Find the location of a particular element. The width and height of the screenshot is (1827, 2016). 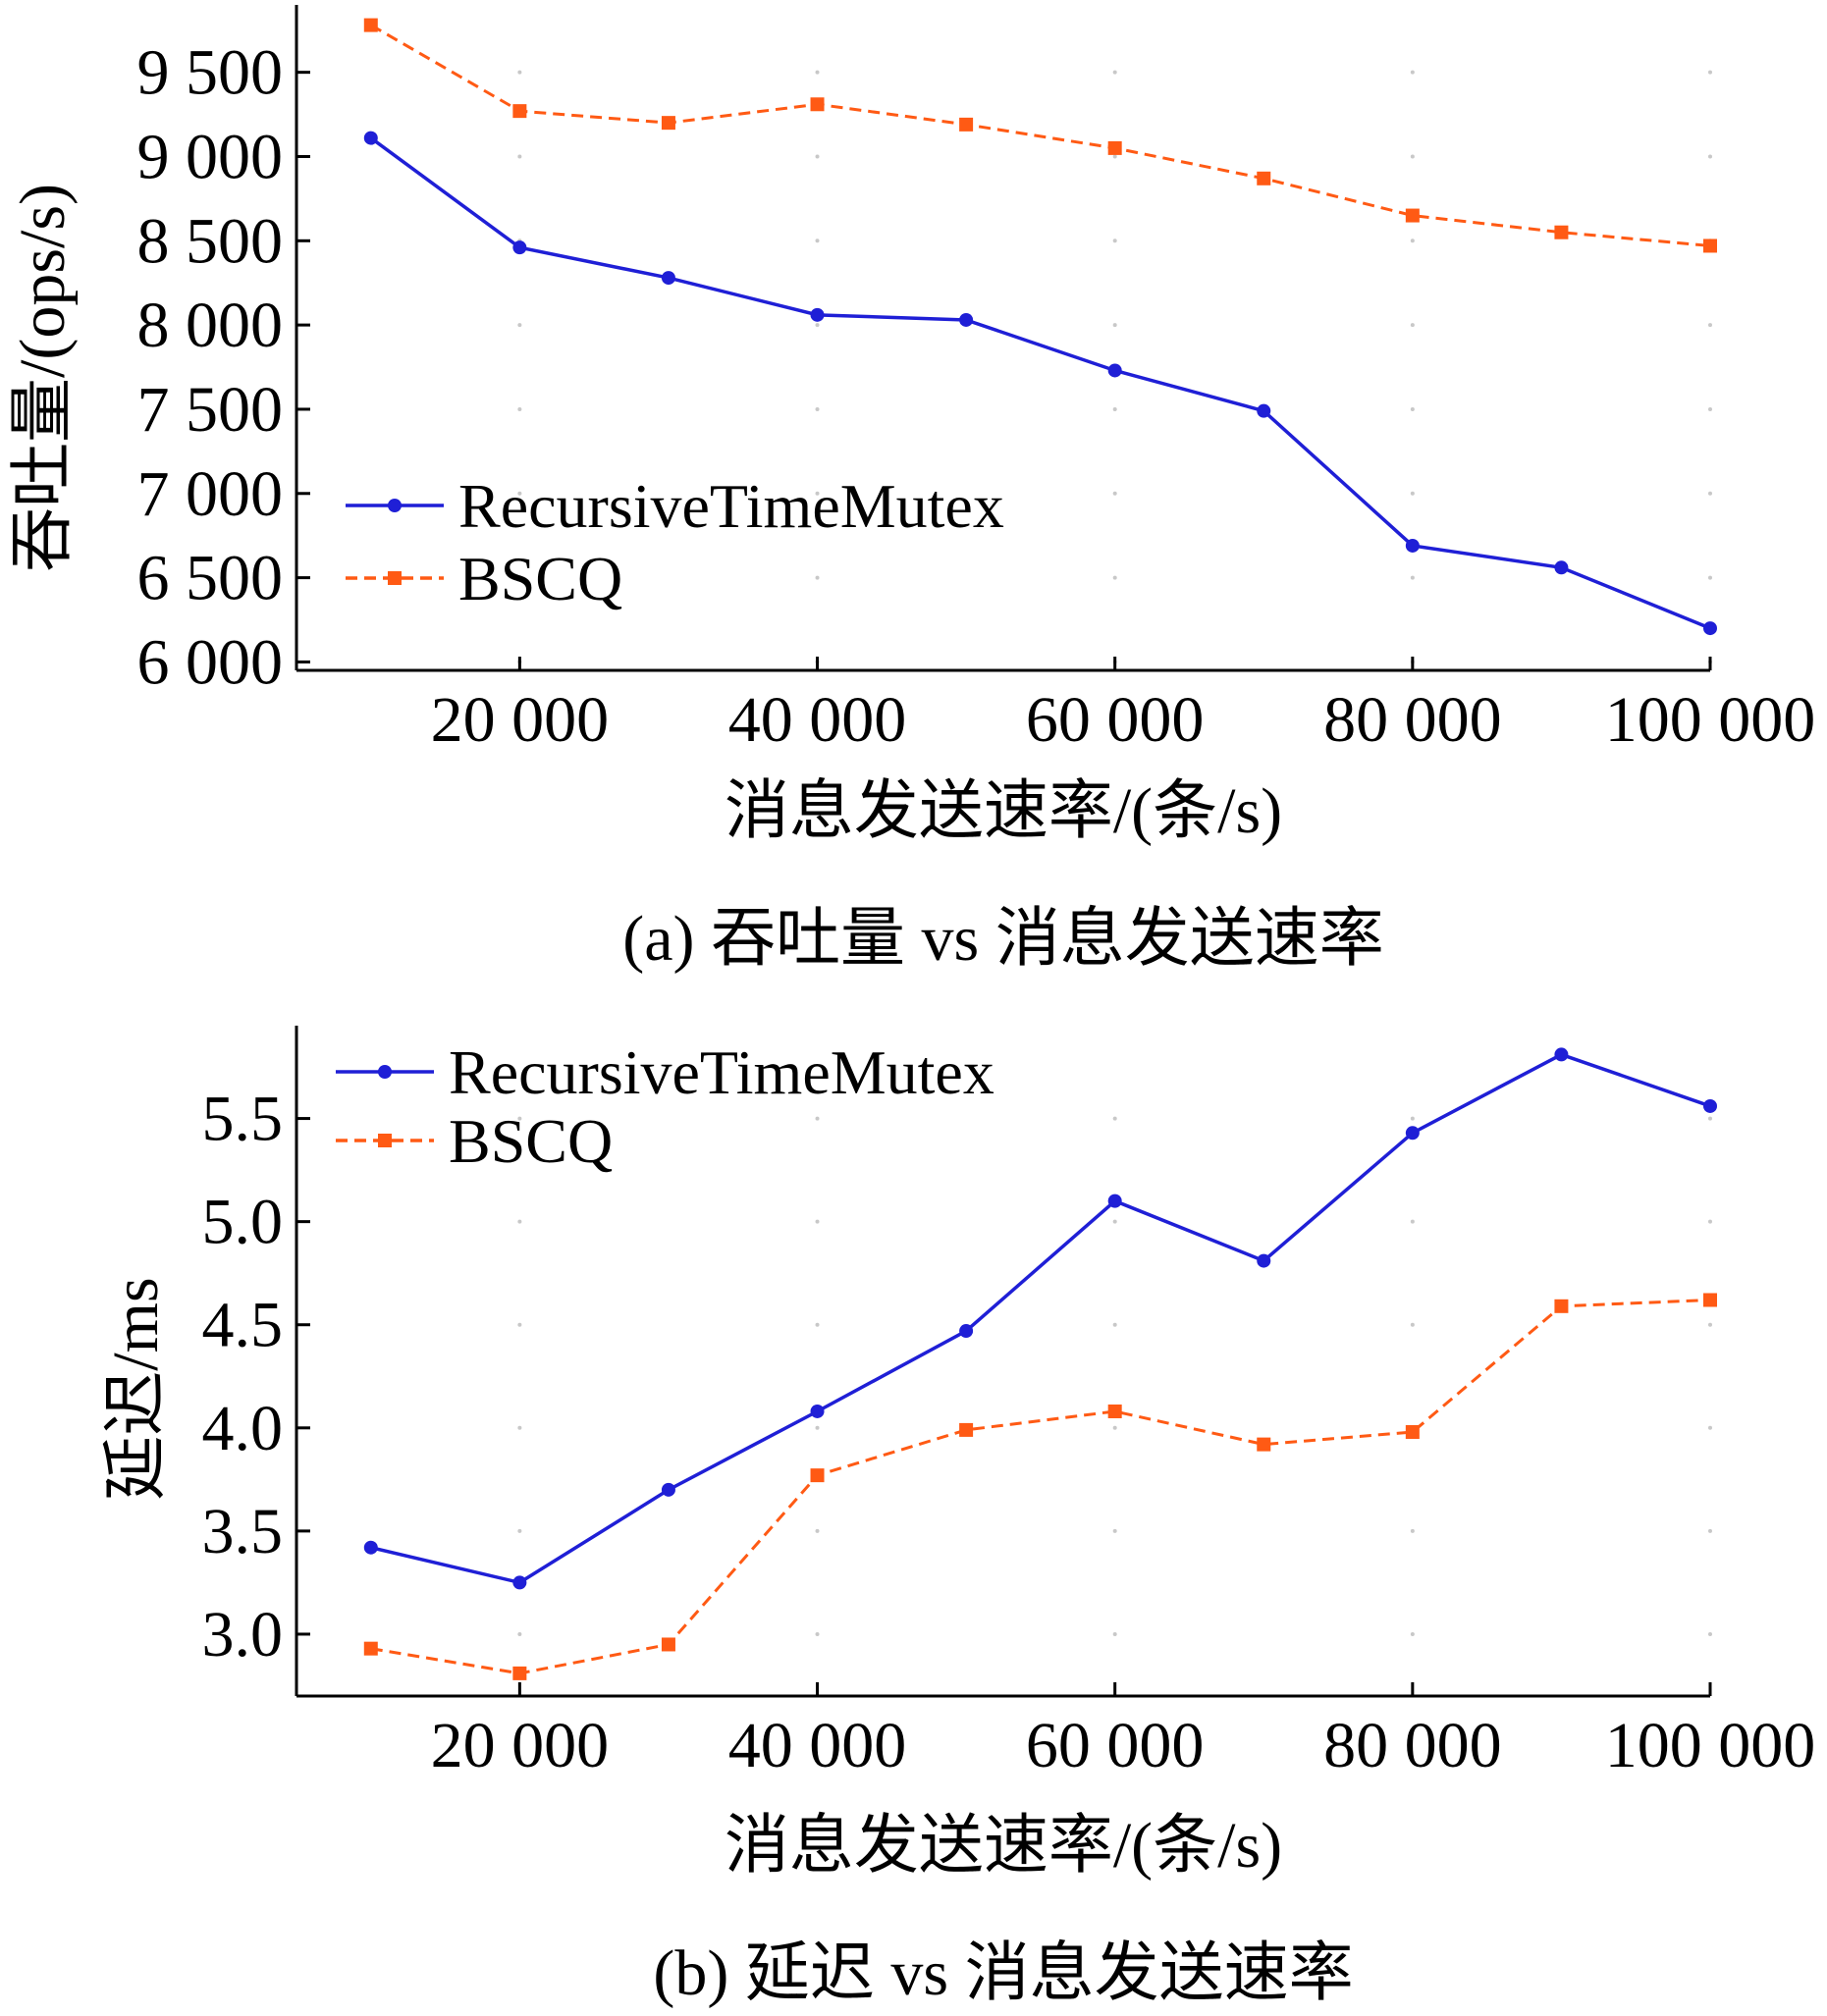

x-tick-label: 20 000 is located at coordinates (520, 720).